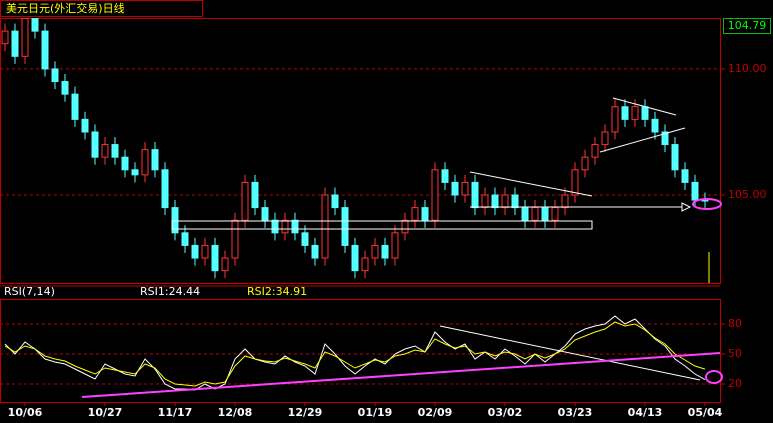 The height and width of the screenshot is (423, 773). I want to click on title-box, so click(101, 8).